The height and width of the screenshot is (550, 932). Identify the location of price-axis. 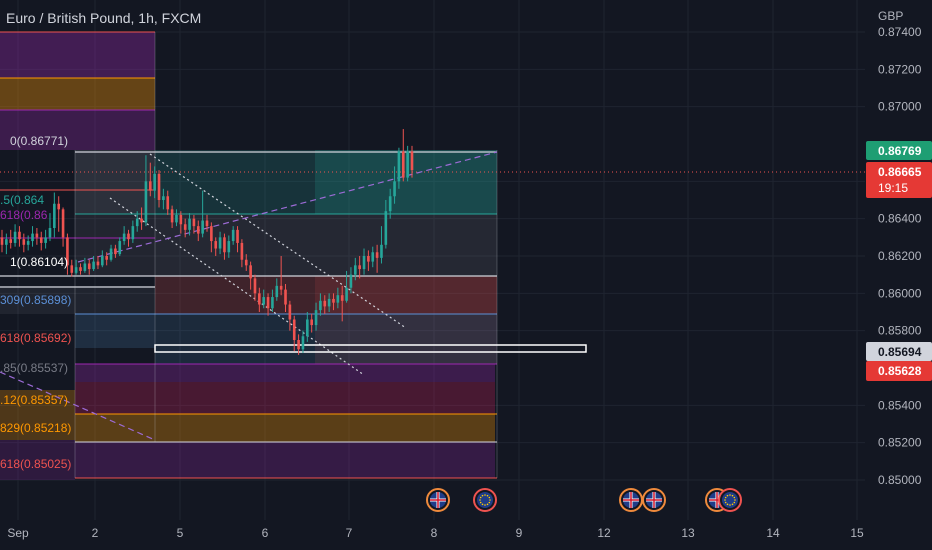
(899, 275).